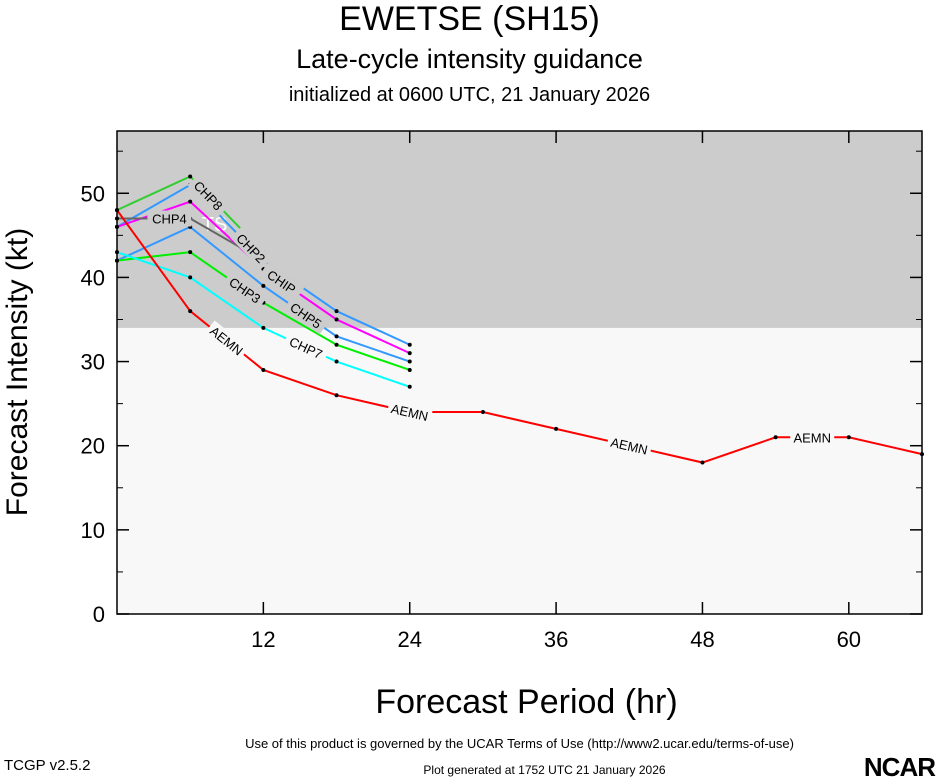 This screenshot has width=939, height=783. I want to click on x-axis-label: Forecast Period (hr), so click(526, 702).